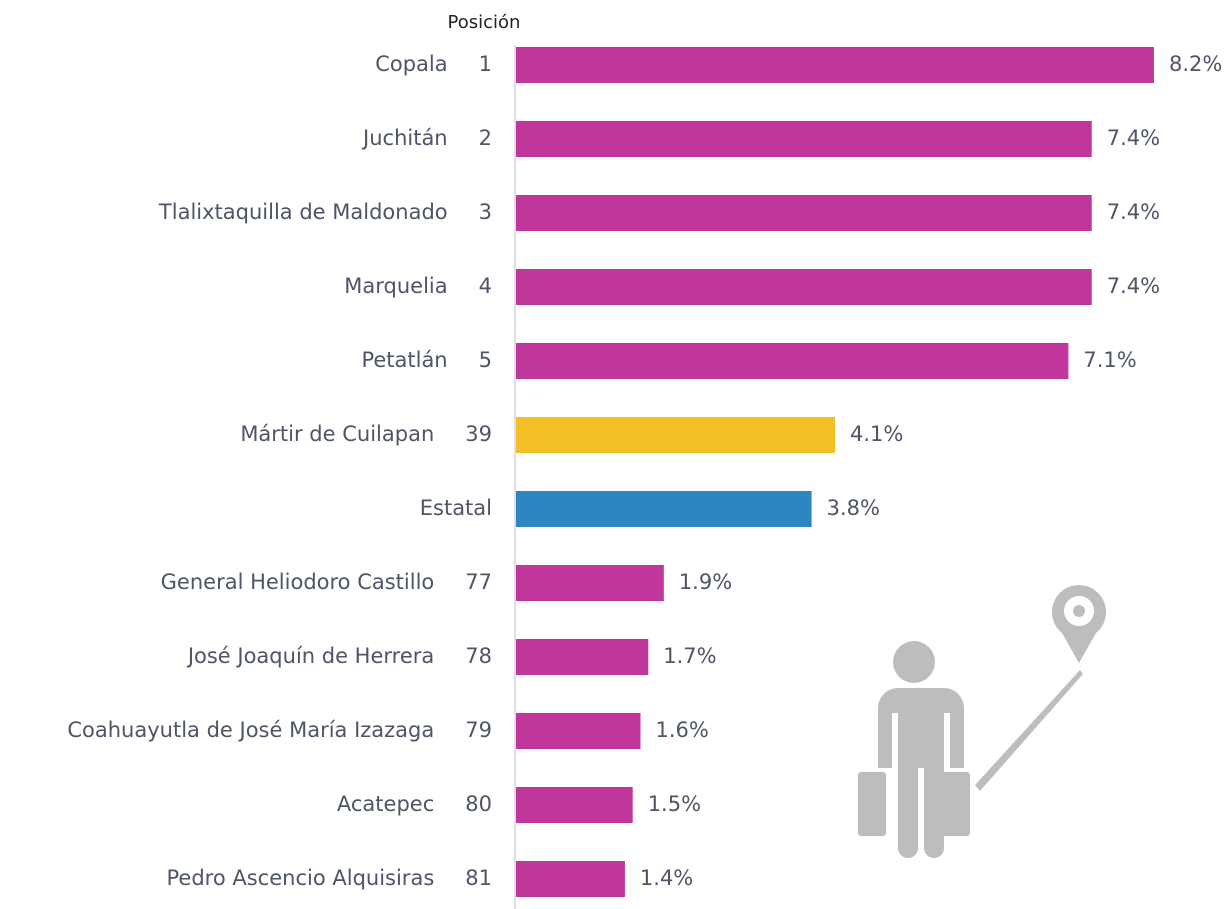 The width and height of the screenshot is (1225, 909). What do you see at coordinates (666, 878) in the screenshot?
I see `value-label: 1.4%` at bounding box center [666, 878].